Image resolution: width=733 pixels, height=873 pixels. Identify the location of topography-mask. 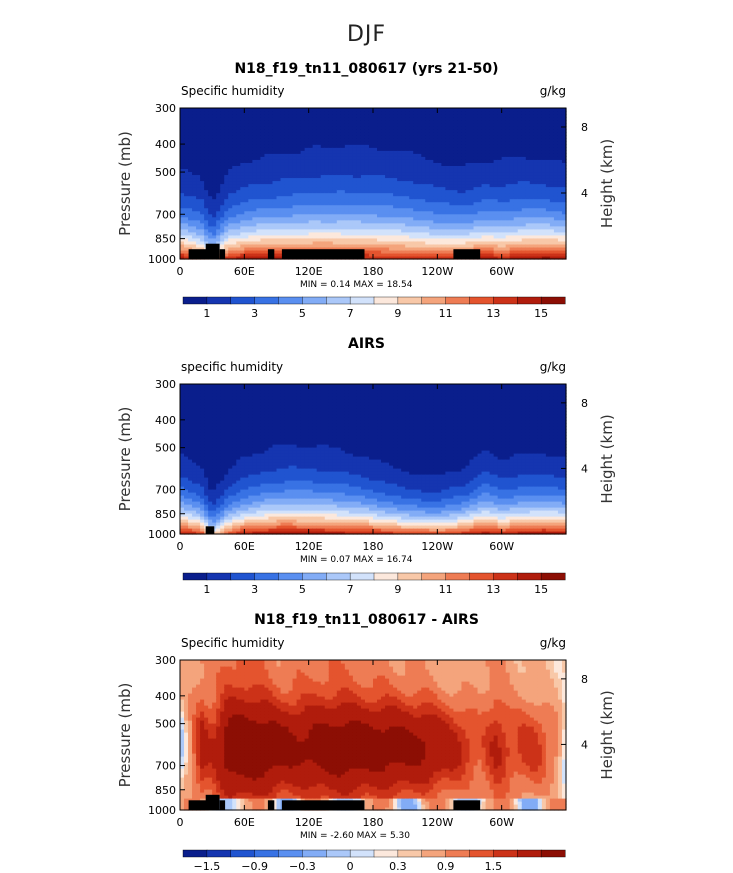
(212, 251).